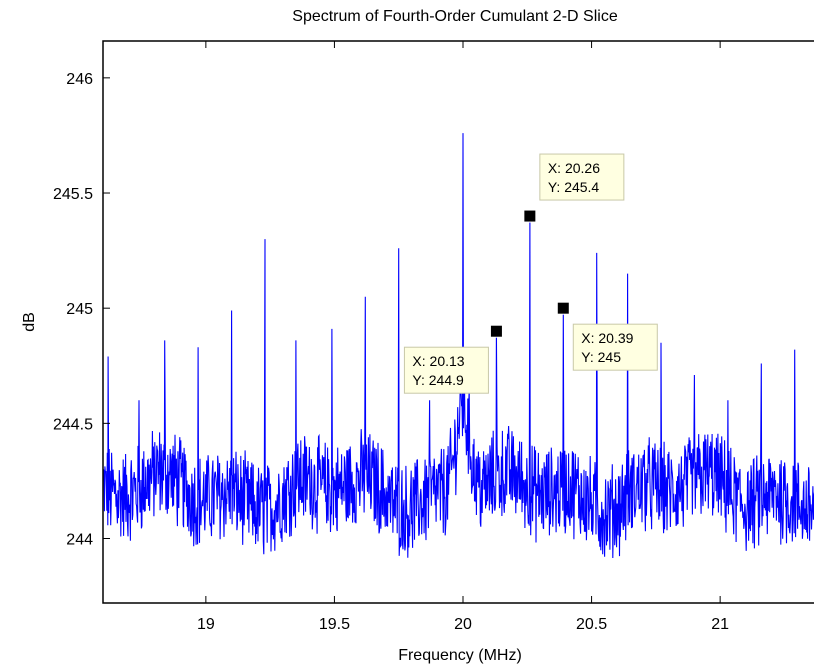  Describe the element at coordinates (591, 624) in the screenshot. I see `x-tick-label: 20.5` at that location.